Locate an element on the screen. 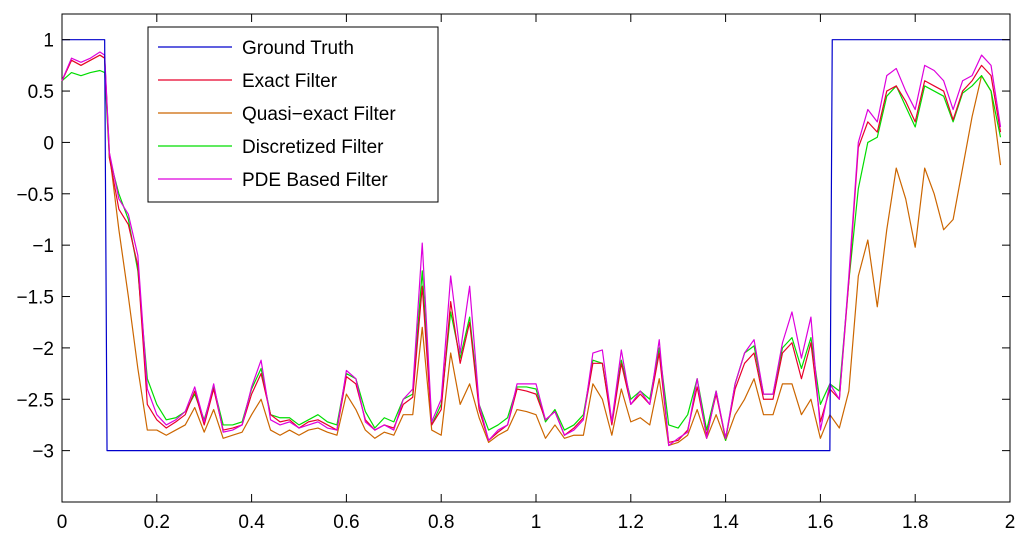 The image size is (1022, 540). y-tick-label: 0.5 is located at coordinates (41, 92).